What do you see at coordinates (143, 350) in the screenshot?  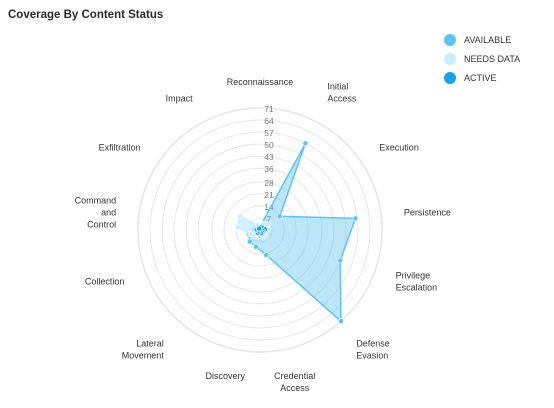 I see `axis-label: Lateral Movement` at bounding box center [143, 350].